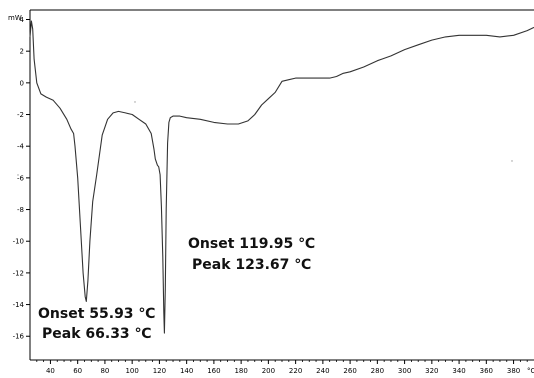 This screenshot has width=534, height=378. What do you see at coordinates (295, 371) in the screenshot?
I see `x-tick-label: 220` at bounding box center [295, 371].